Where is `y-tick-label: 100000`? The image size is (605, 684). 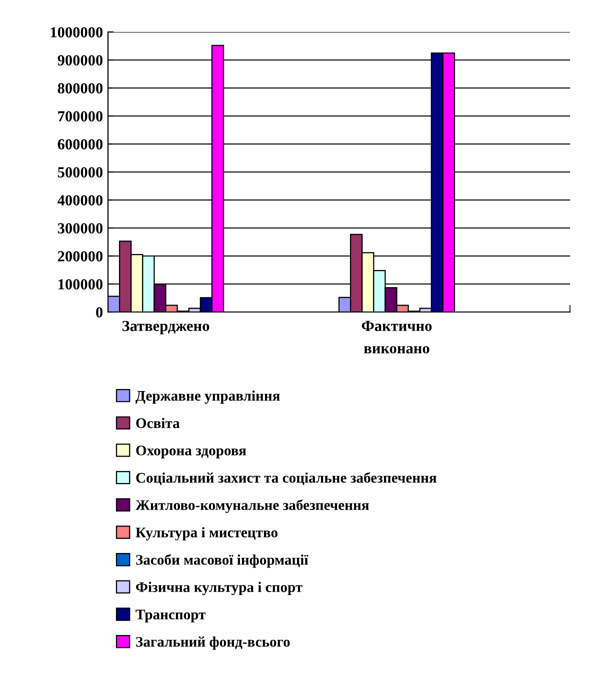 y-tick-label: 100000 is located at coordinates (80, 284).